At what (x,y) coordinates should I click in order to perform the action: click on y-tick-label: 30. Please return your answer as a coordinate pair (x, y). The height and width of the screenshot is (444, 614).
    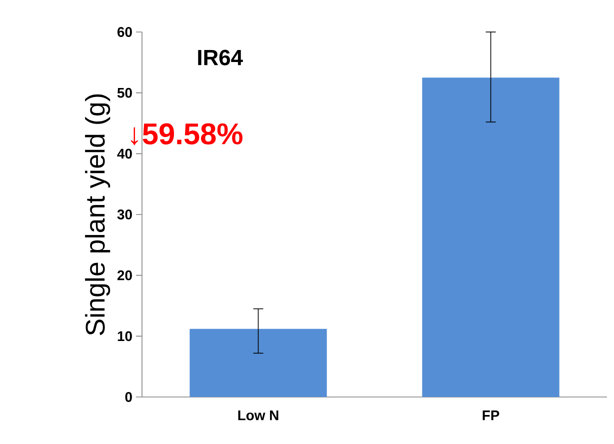
    Looking at the image, I should click on (124, 215).